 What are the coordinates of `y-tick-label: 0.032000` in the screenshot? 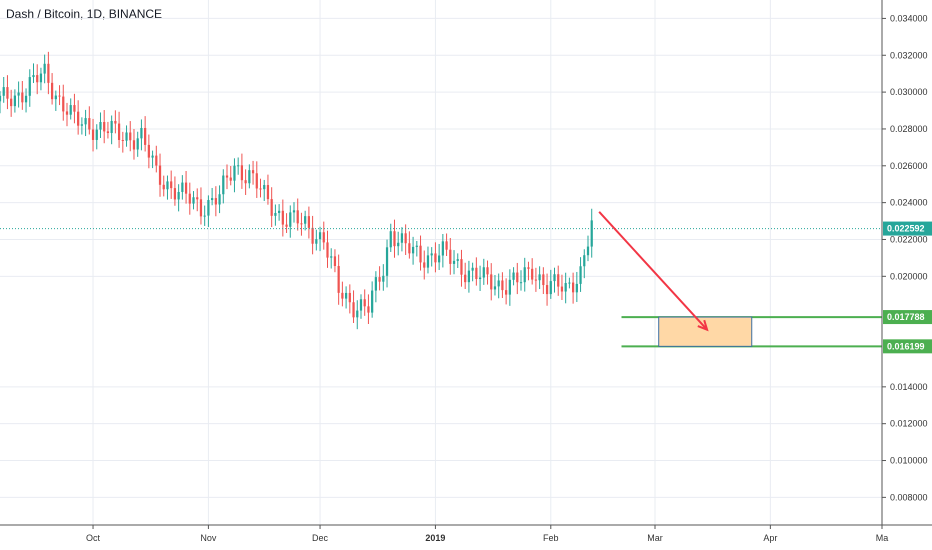 It's located at (909, 55).